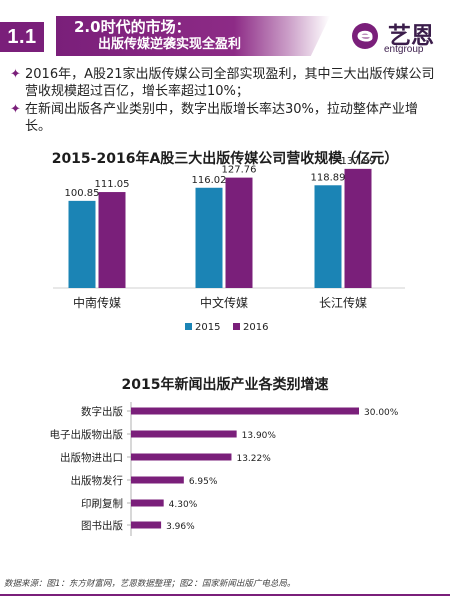 Image resolution: width=450 pixels, height=600 pixels. I want to click on data-source-note: 数据来源：图1：东方财富网，艺恩数据整理；图2：国家新闻出版广电总局。, so click(150, 584).